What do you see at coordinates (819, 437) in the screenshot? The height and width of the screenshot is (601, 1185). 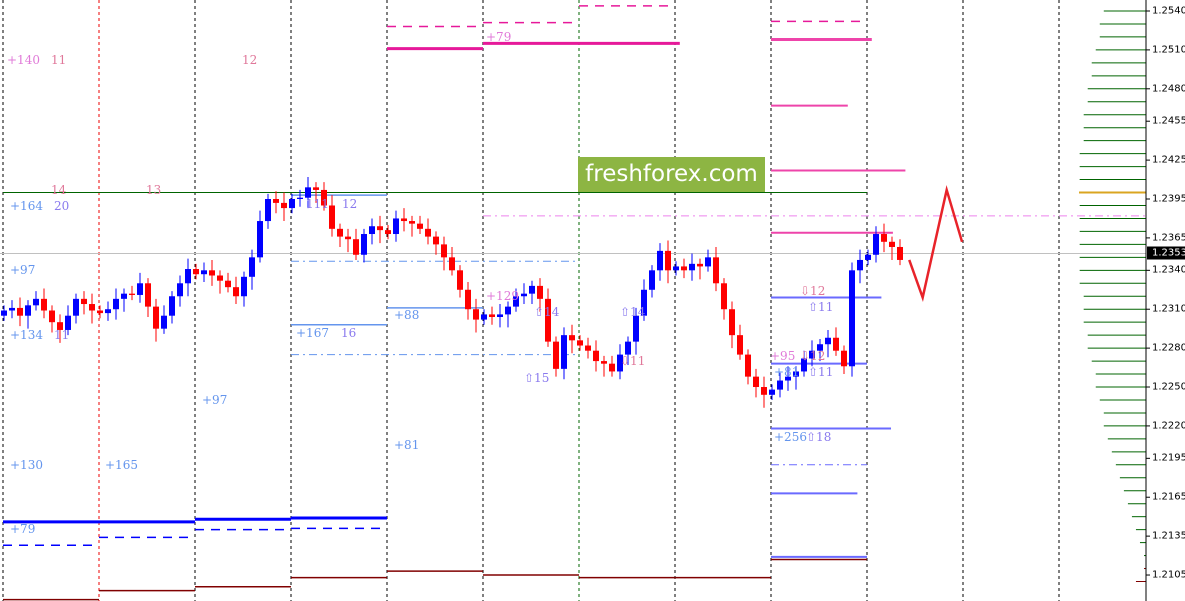 I see `chart-annotation: ⇧18` at bounding box center [819, 437].